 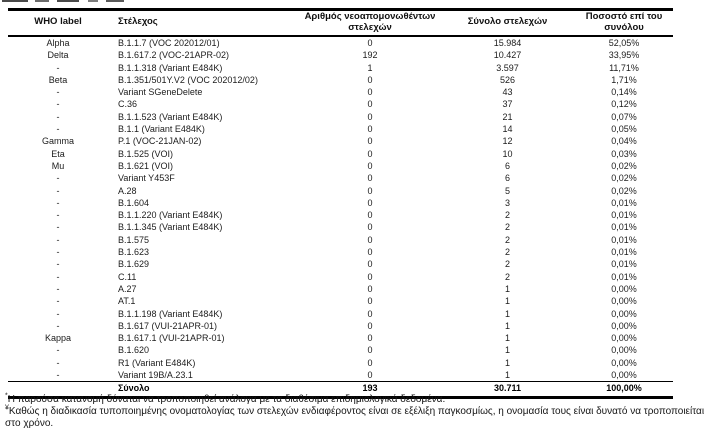 I want to click on table-row: - B.1.1 (Variant E484K) 0 14 0,05%, so click(x=340, y=129).